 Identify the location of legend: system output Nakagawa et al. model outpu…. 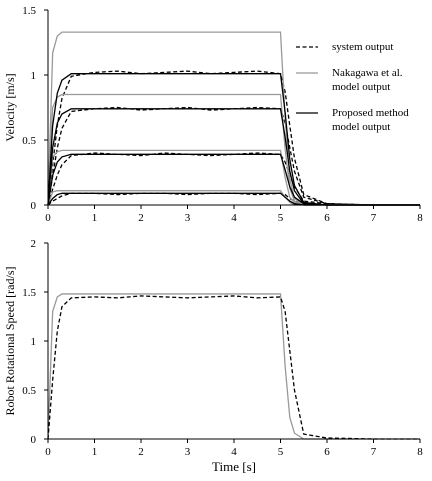
(358, 93).